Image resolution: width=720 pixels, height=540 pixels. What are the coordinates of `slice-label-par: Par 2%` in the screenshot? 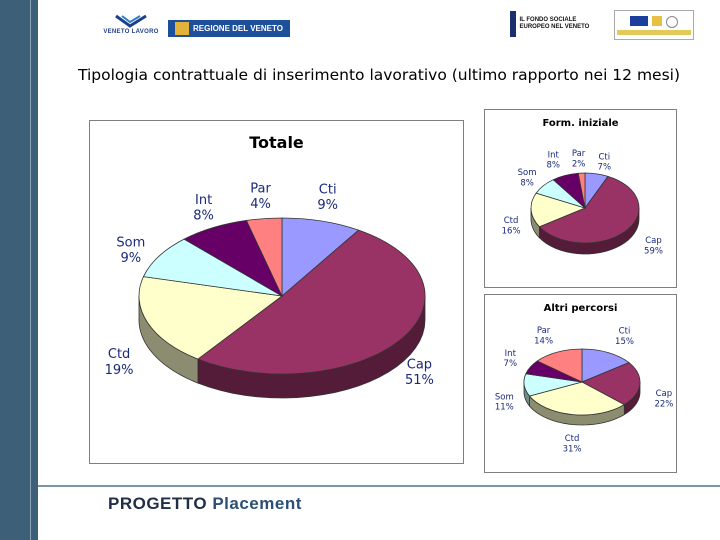 It's located at (579, 159).